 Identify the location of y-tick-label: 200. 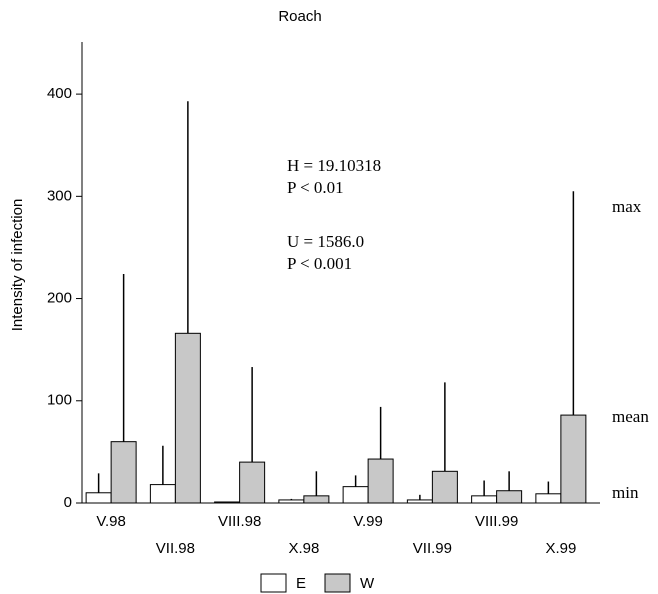
(59, 298).